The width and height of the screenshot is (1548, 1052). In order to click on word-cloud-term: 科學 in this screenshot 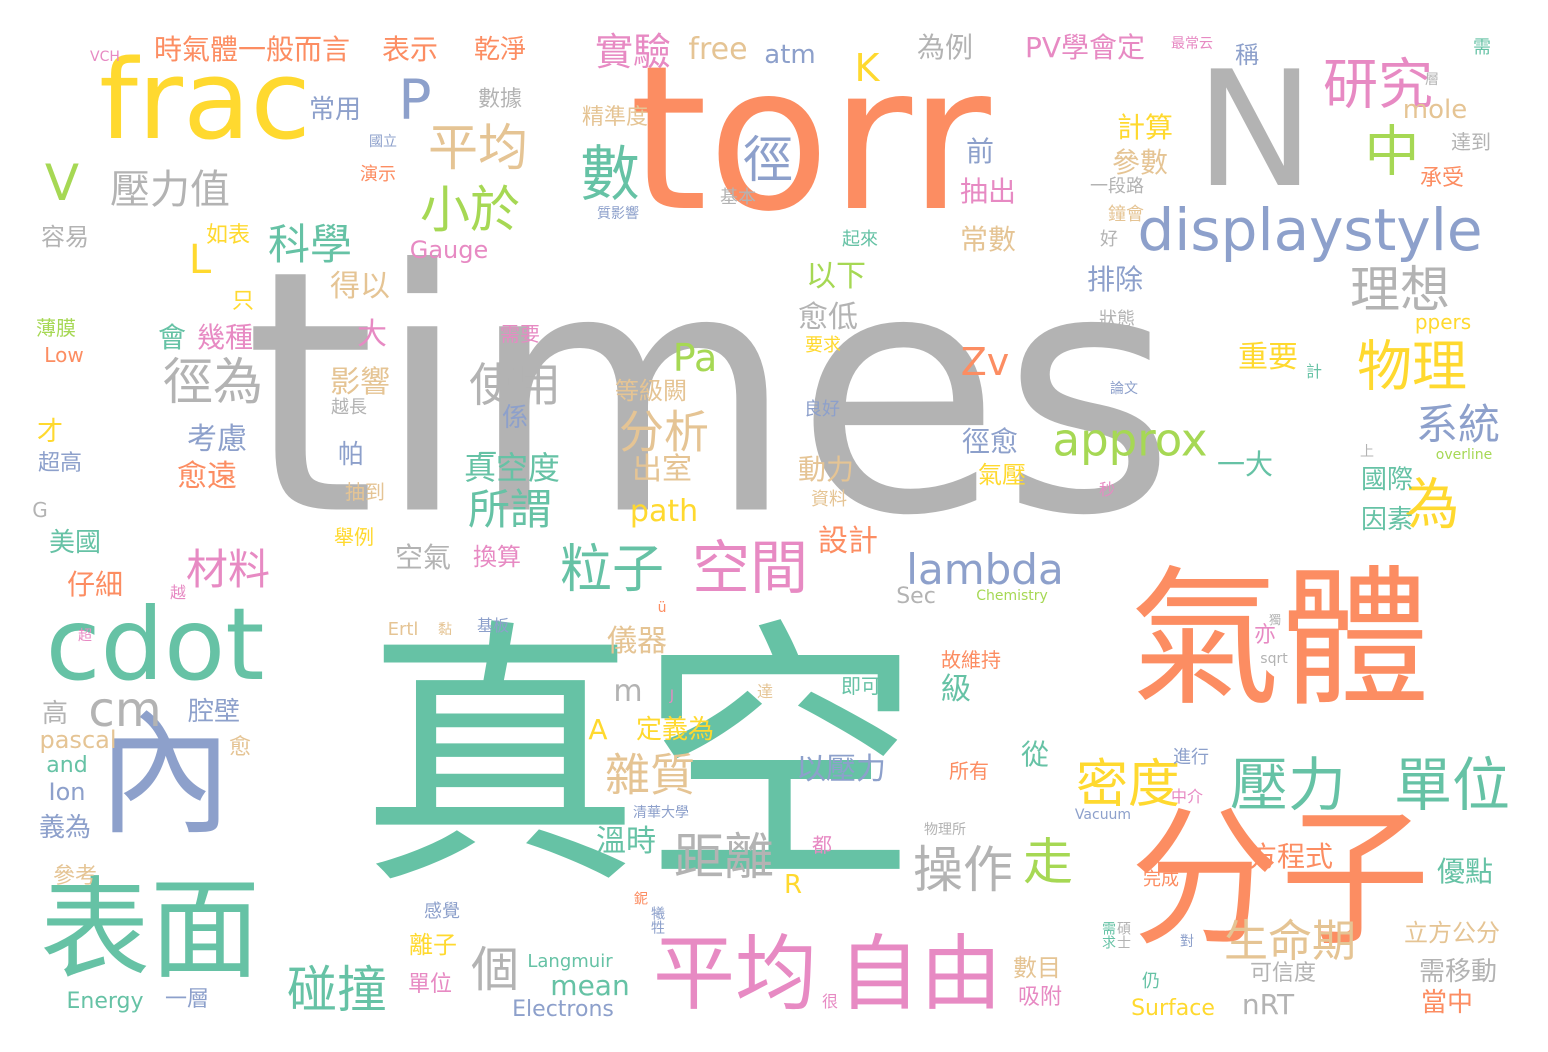, I will do `click(310, 244)`.